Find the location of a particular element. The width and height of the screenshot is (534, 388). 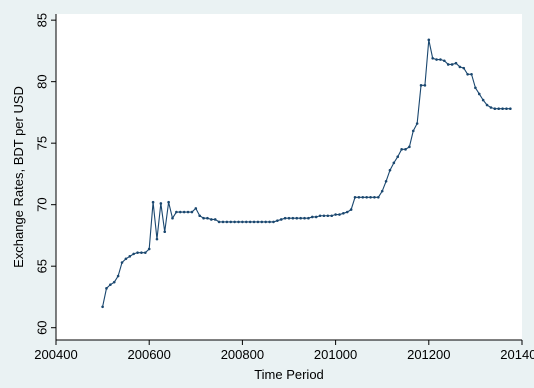

y-tick-label: 80 is located at coordinates (42, 81).